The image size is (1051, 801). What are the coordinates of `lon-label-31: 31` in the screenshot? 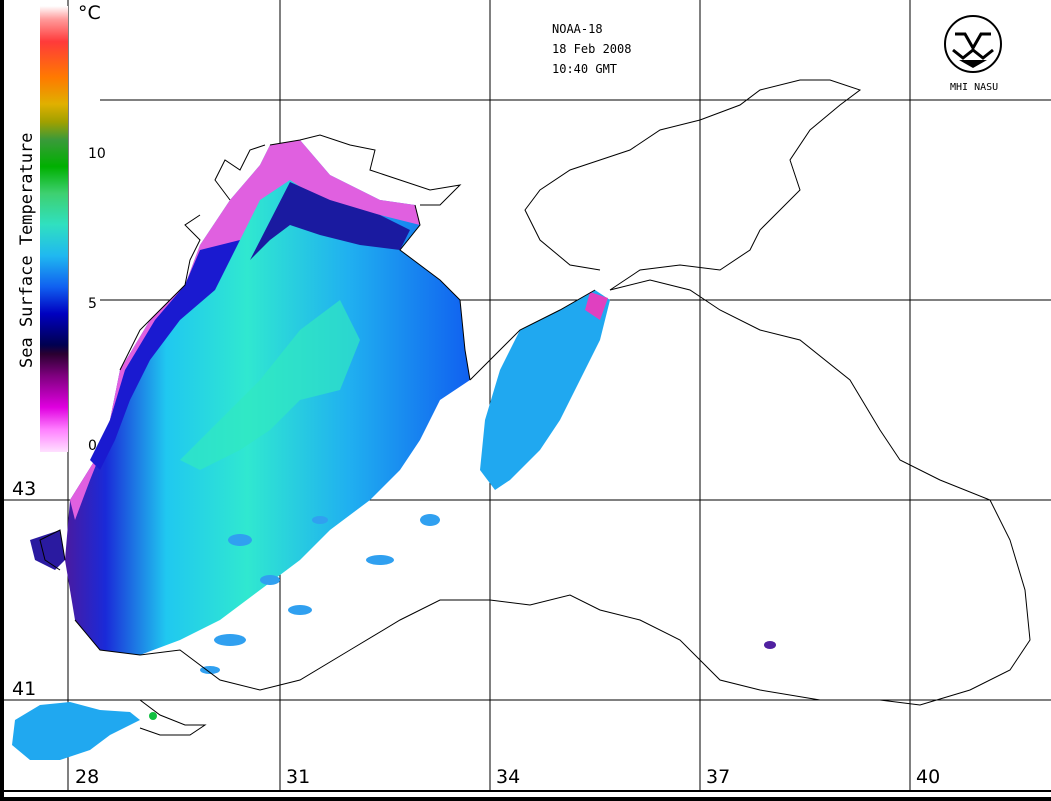 It's located at (298, 777).